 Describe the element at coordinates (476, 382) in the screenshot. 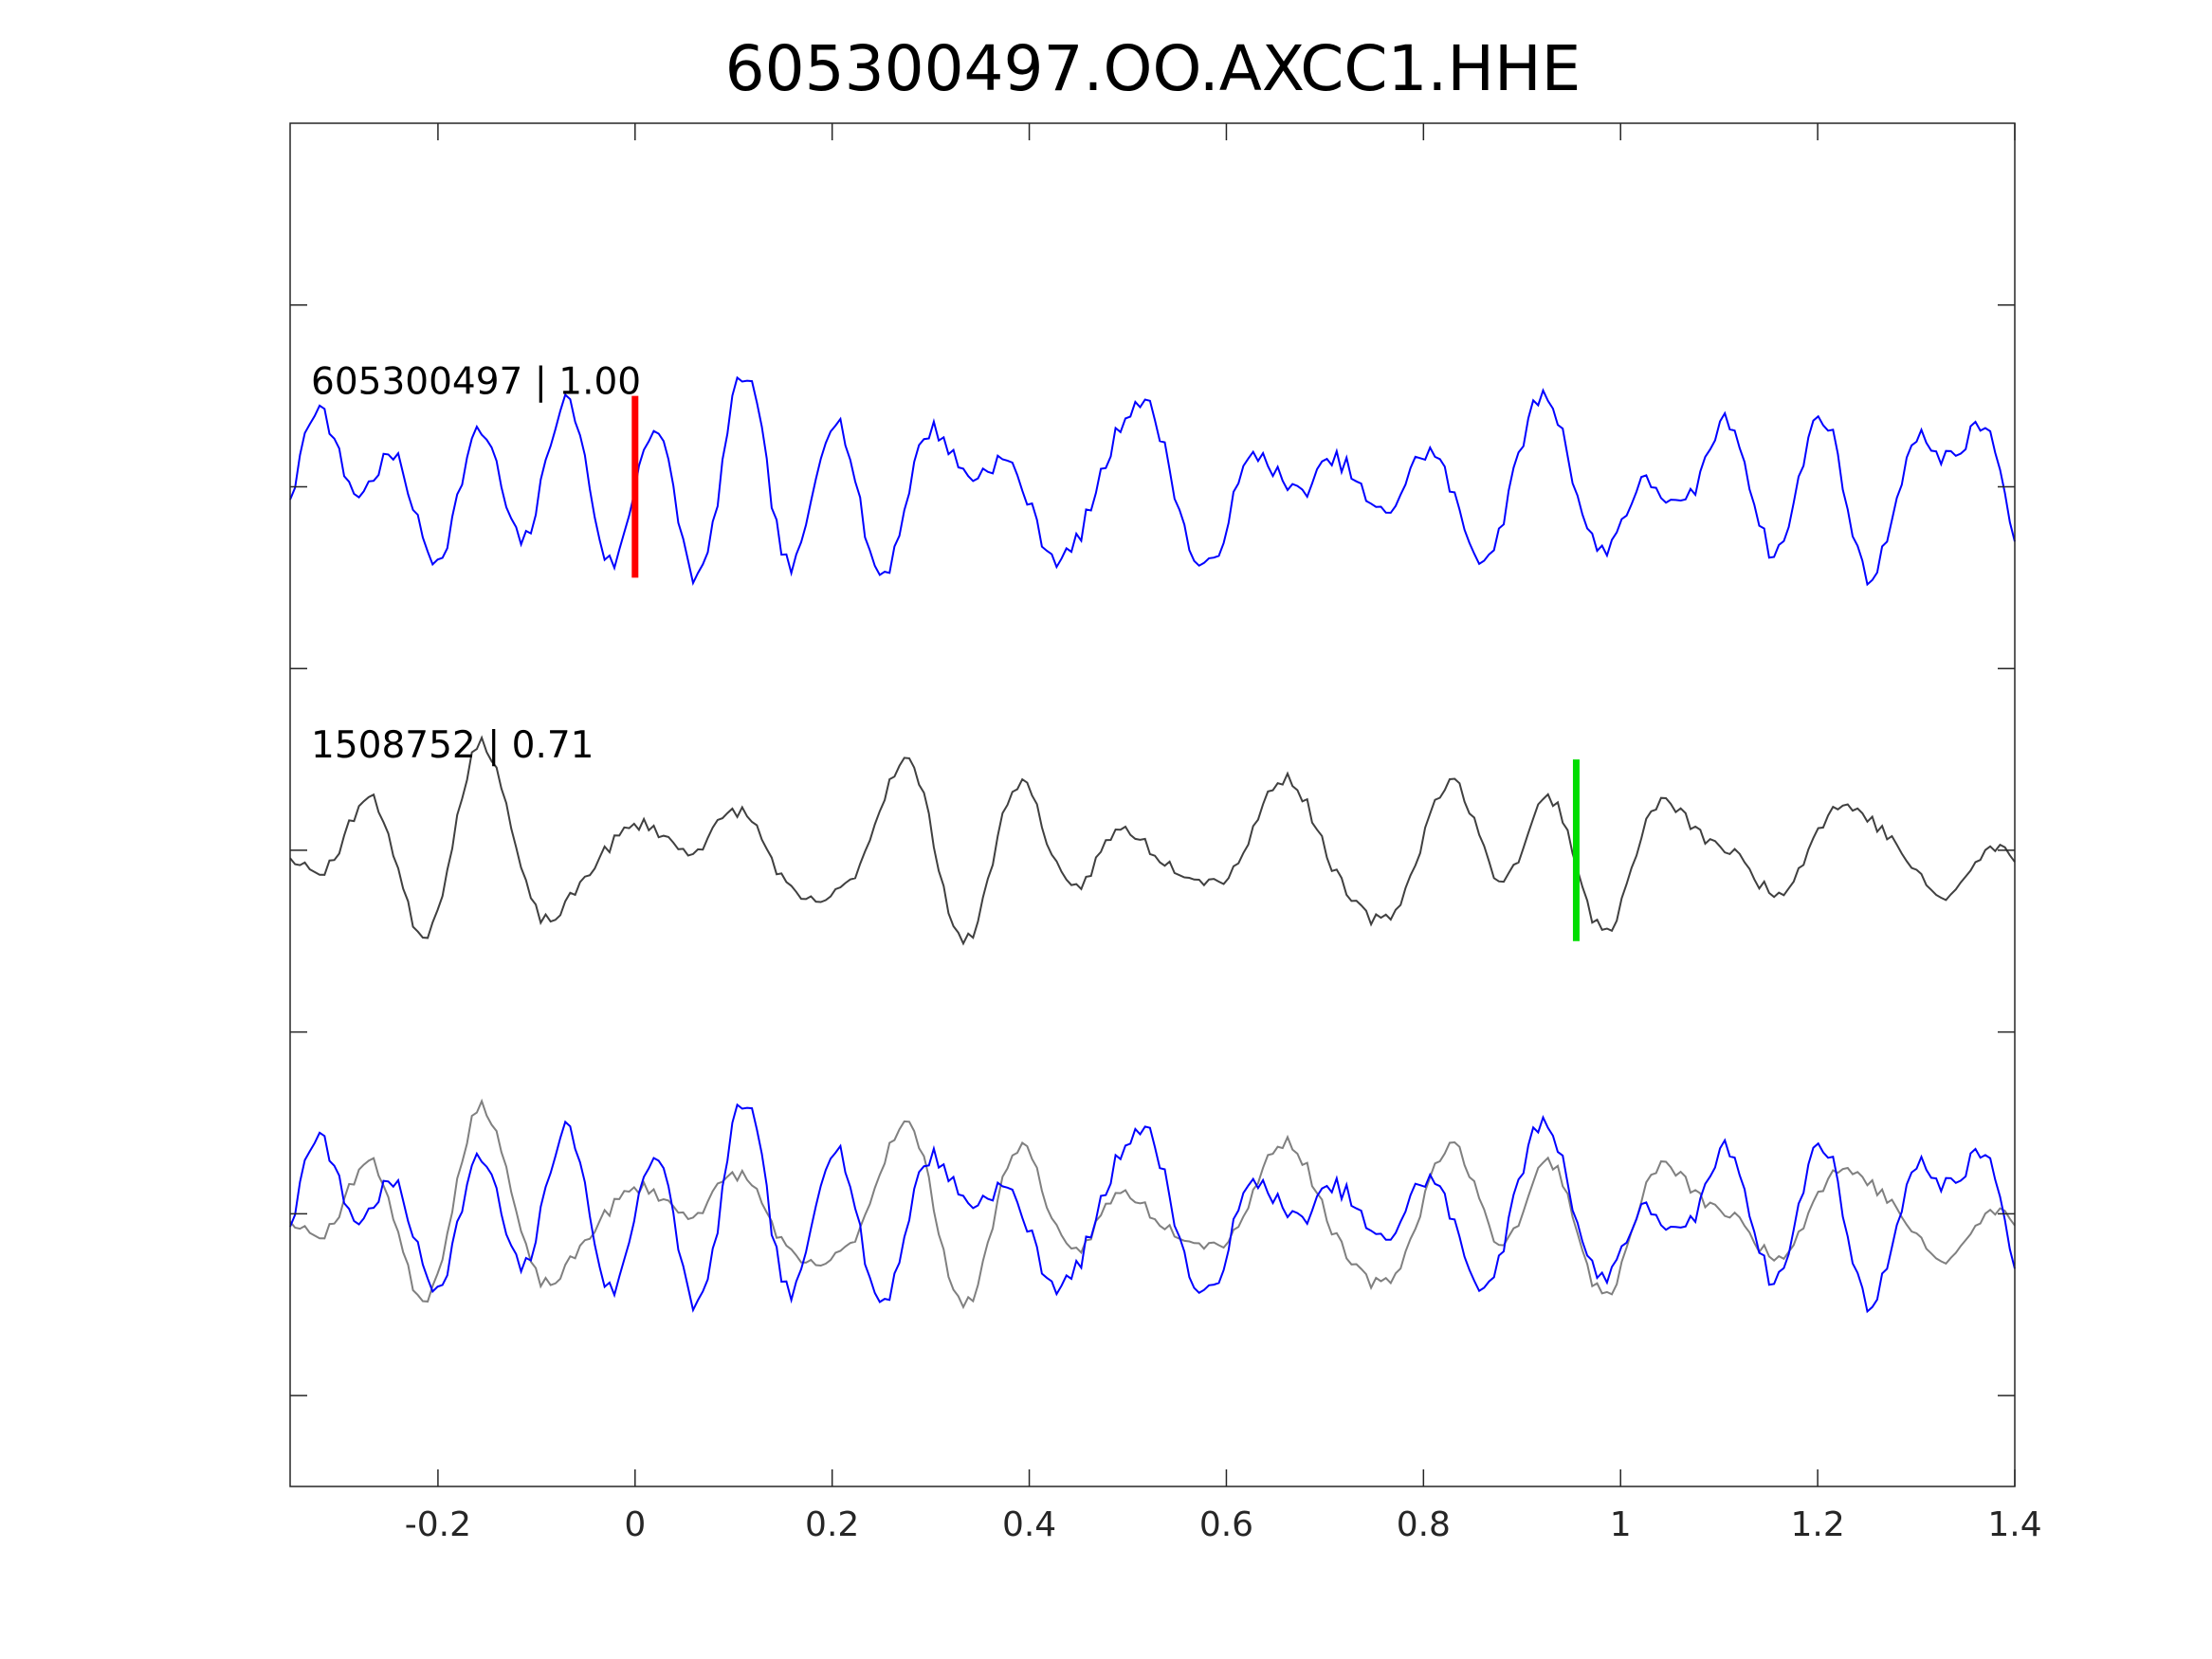

I see `trace-label-top: 605300497 | 1.00` at that location.